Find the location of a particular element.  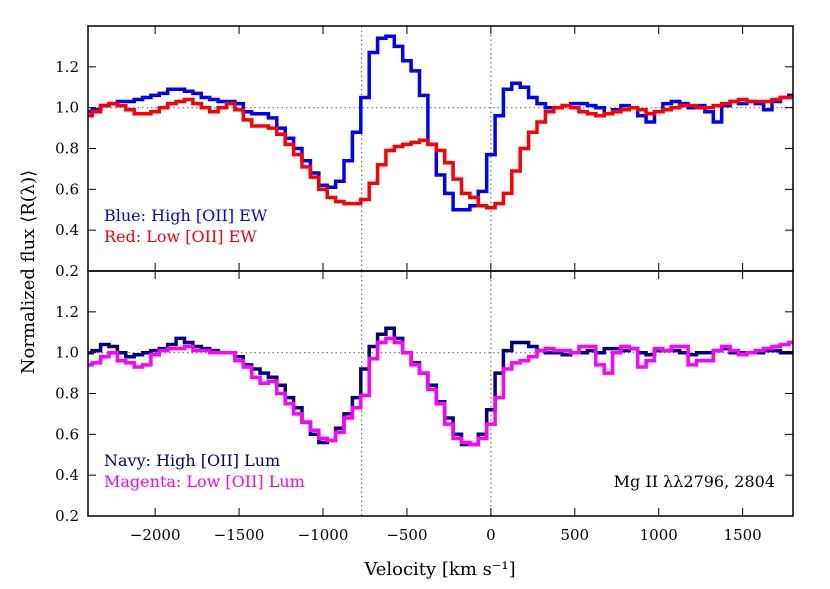

x-axis-title: Velocity [km s⁻¹] is located at coordinates (439, 569).